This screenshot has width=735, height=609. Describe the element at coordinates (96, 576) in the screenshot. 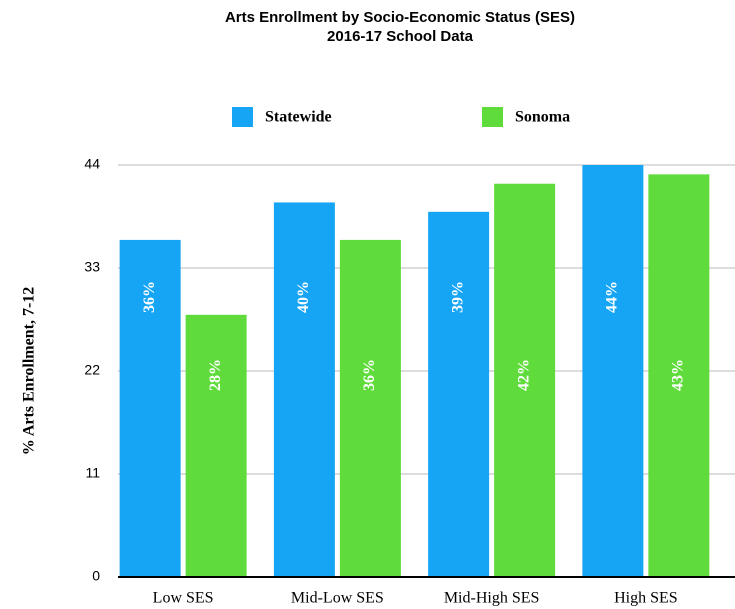

I see `y-tick-label: 0` at that location.